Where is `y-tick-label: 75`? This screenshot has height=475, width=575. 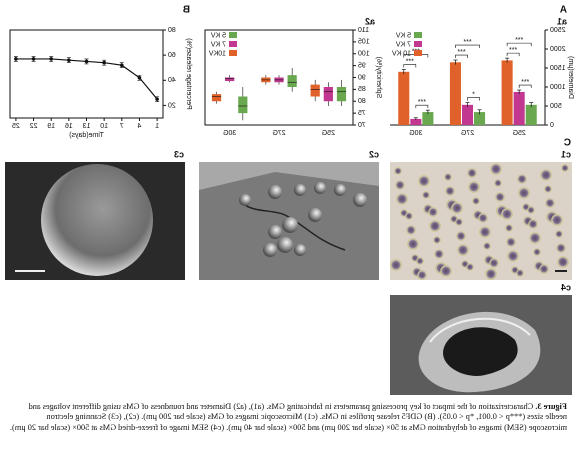 y-tick-label: 75 is located at coordinates (362, 113).